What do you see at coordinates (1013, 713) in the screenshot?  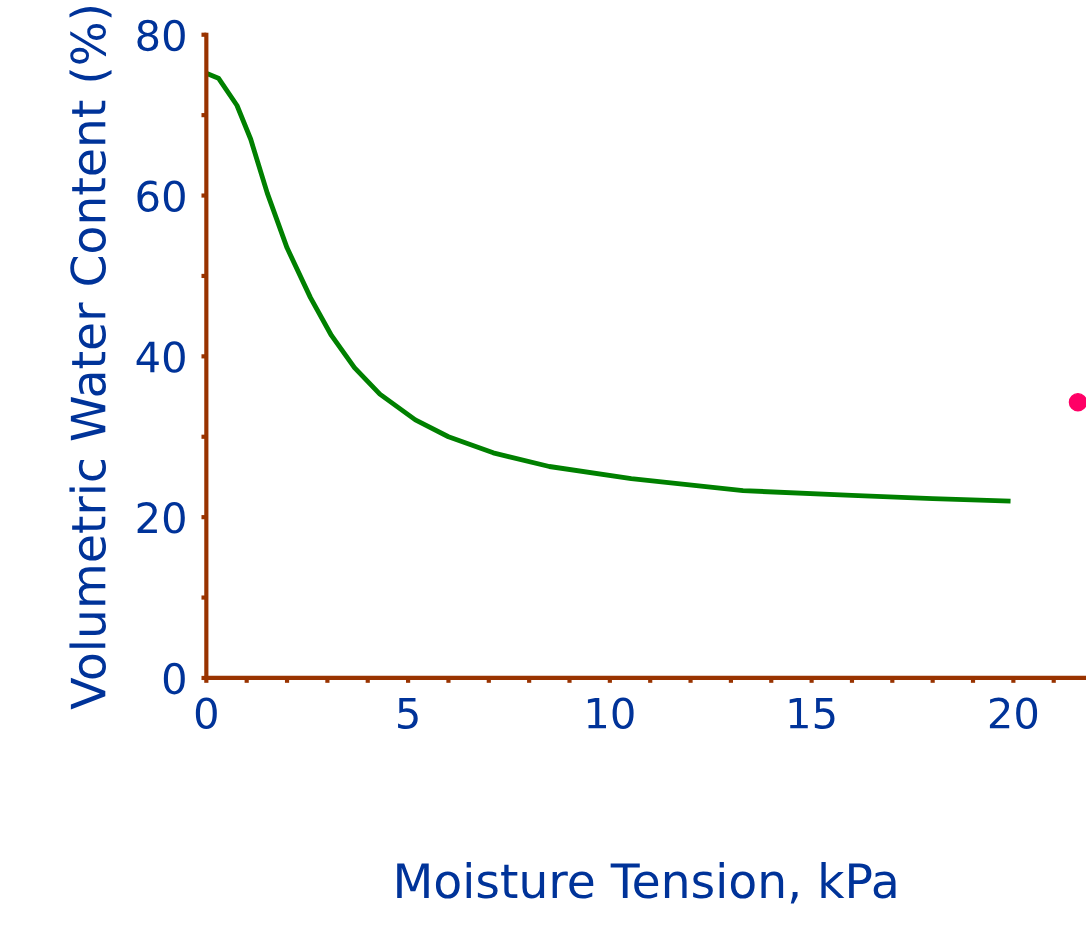 I see `x-tick-label: 20` at bounding box center [1013, 713].